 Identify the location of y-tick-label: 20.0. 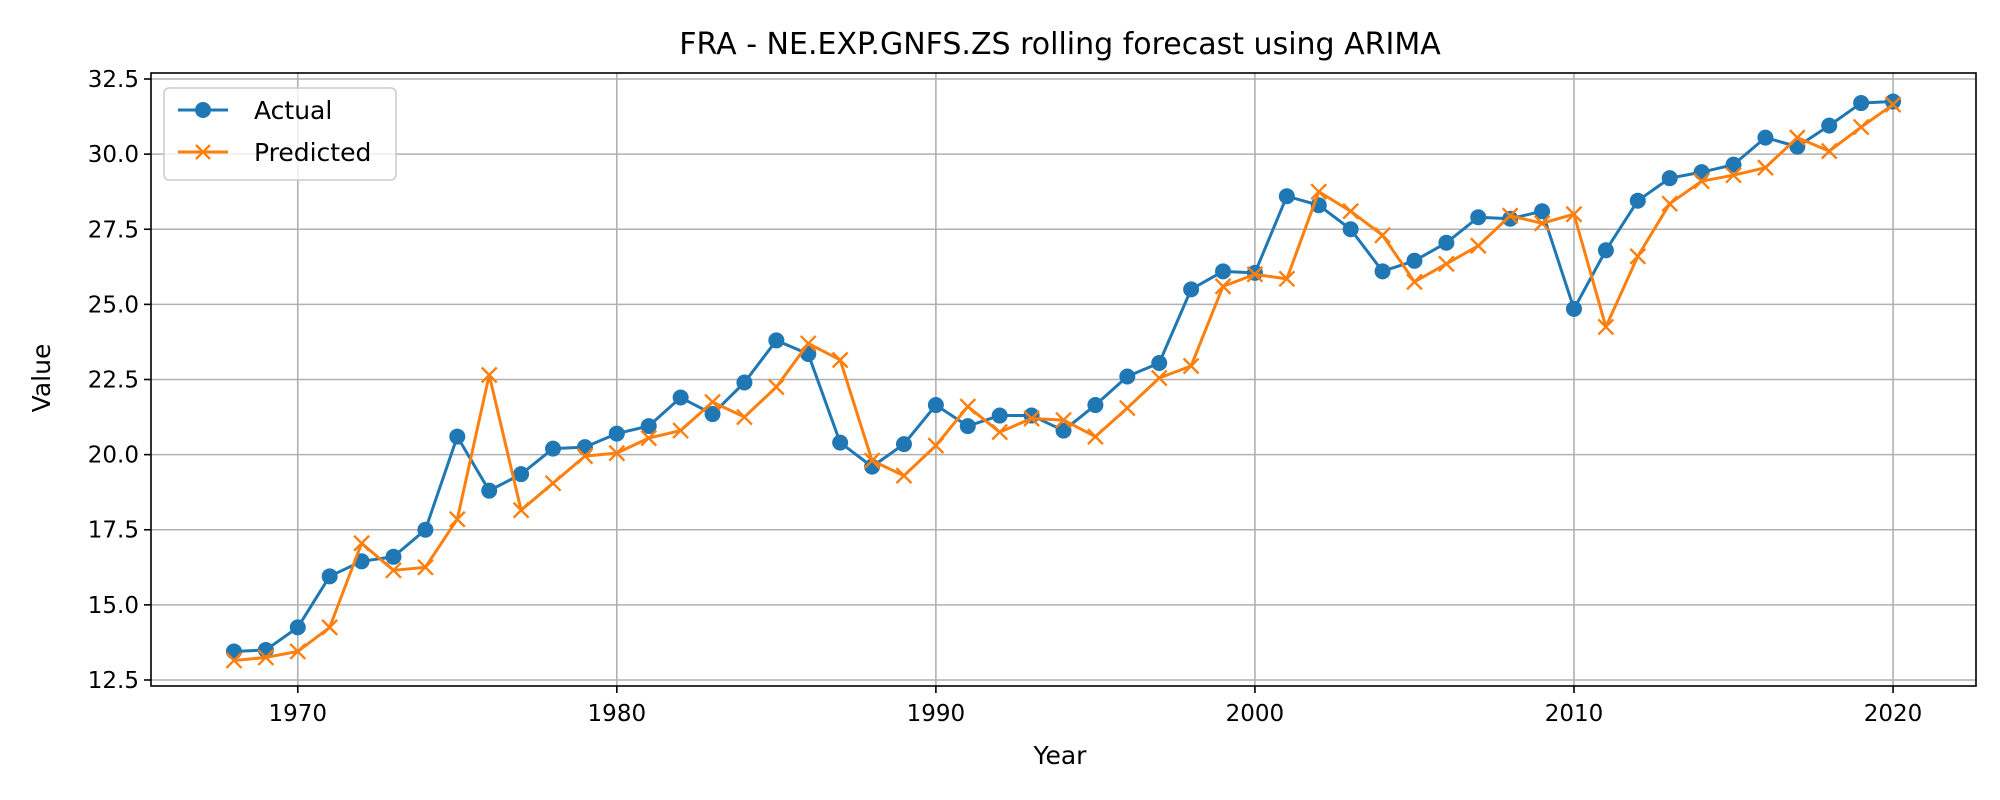
(113, 456).